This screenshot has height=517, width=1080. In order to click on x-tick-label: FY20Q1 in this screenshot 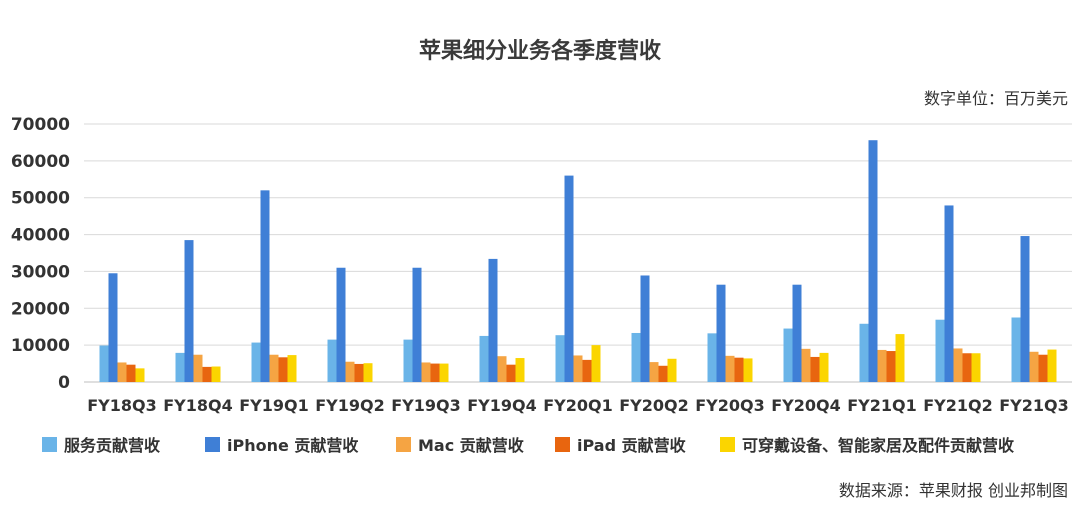, I will do `click(578, 405)`.